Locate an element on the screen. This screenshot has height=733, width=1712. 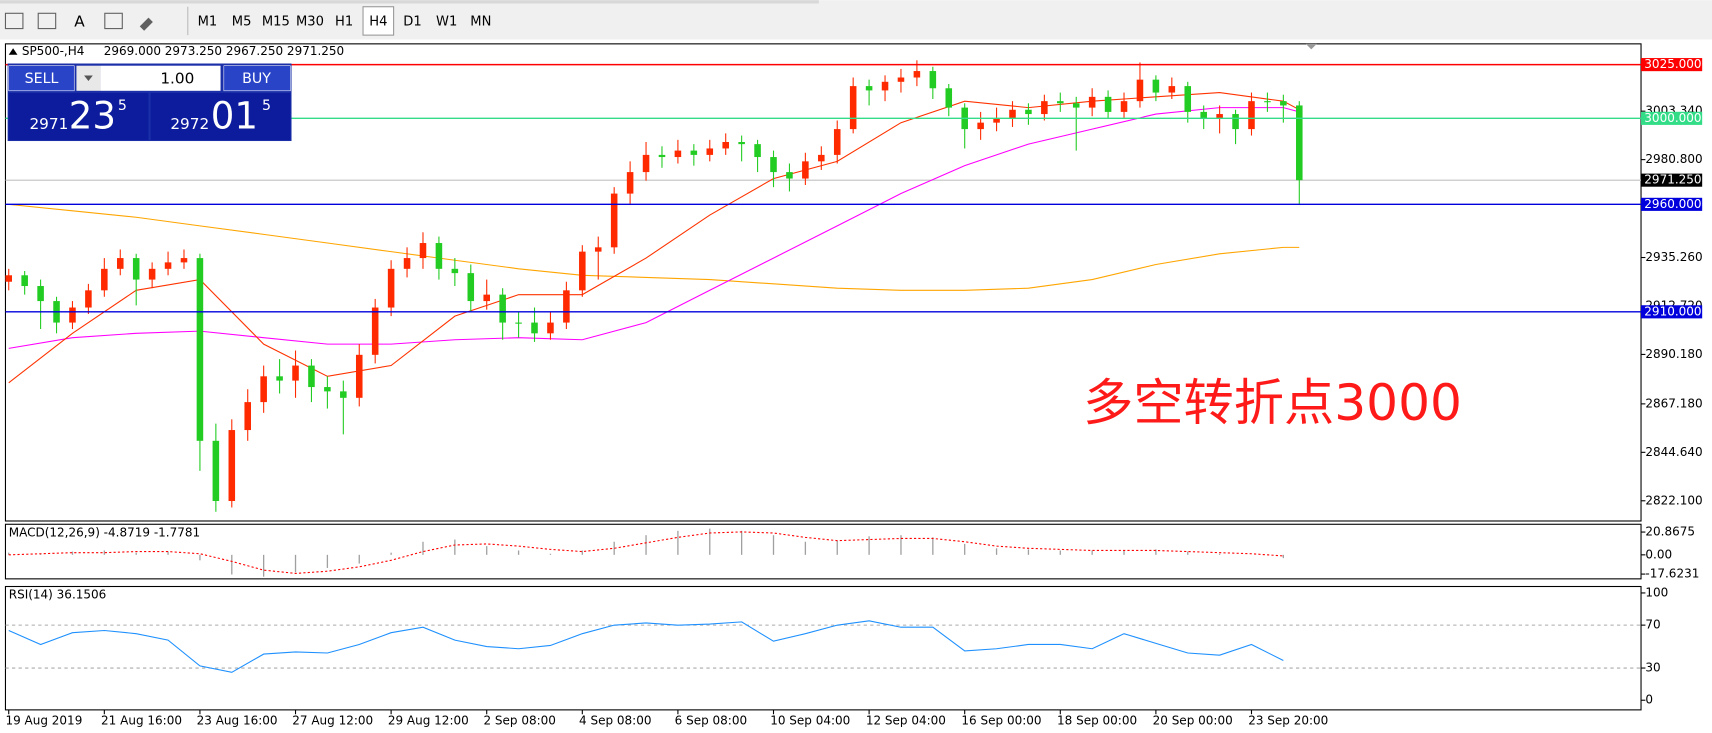
x-tick-label: 6 Sep 08:00 is located at coordinates (711, 720).